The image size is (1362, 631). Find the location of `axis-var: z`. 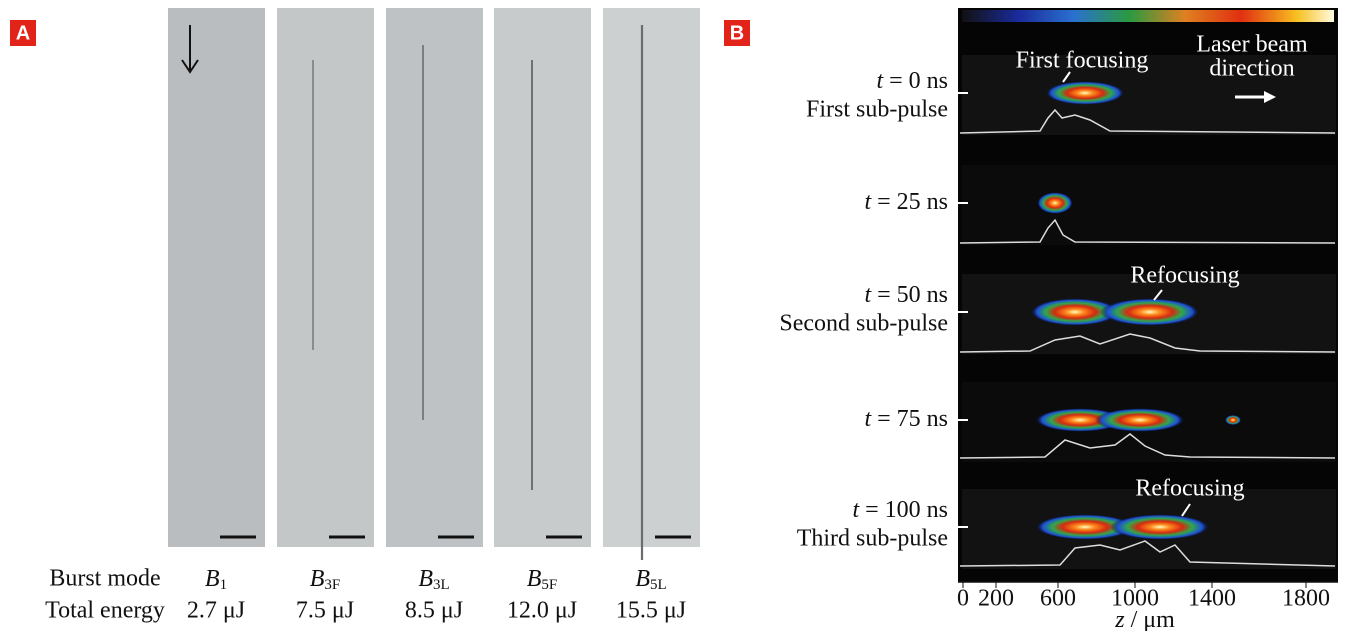

axis-var: z is located at coordinates (1119, 619).